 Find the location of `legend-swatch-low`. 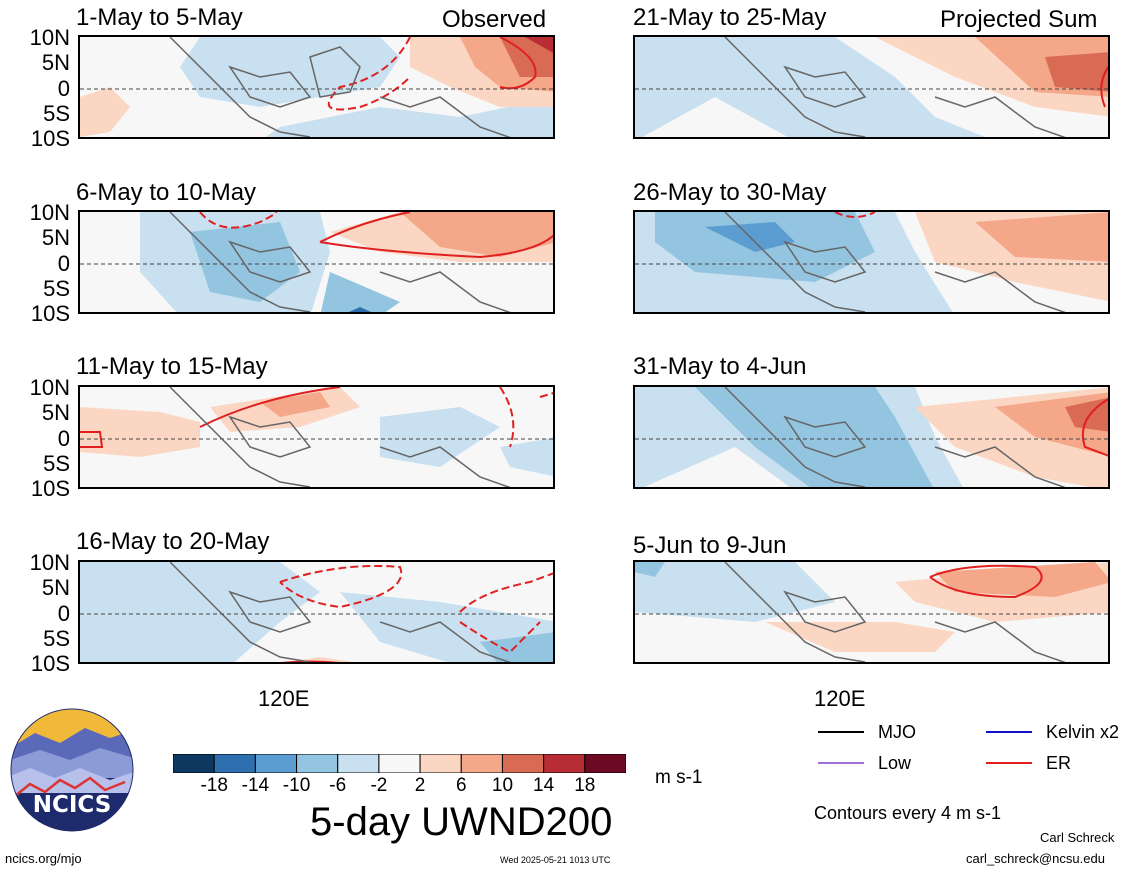

legend-swatch-low is located at coordinates (841, 763).